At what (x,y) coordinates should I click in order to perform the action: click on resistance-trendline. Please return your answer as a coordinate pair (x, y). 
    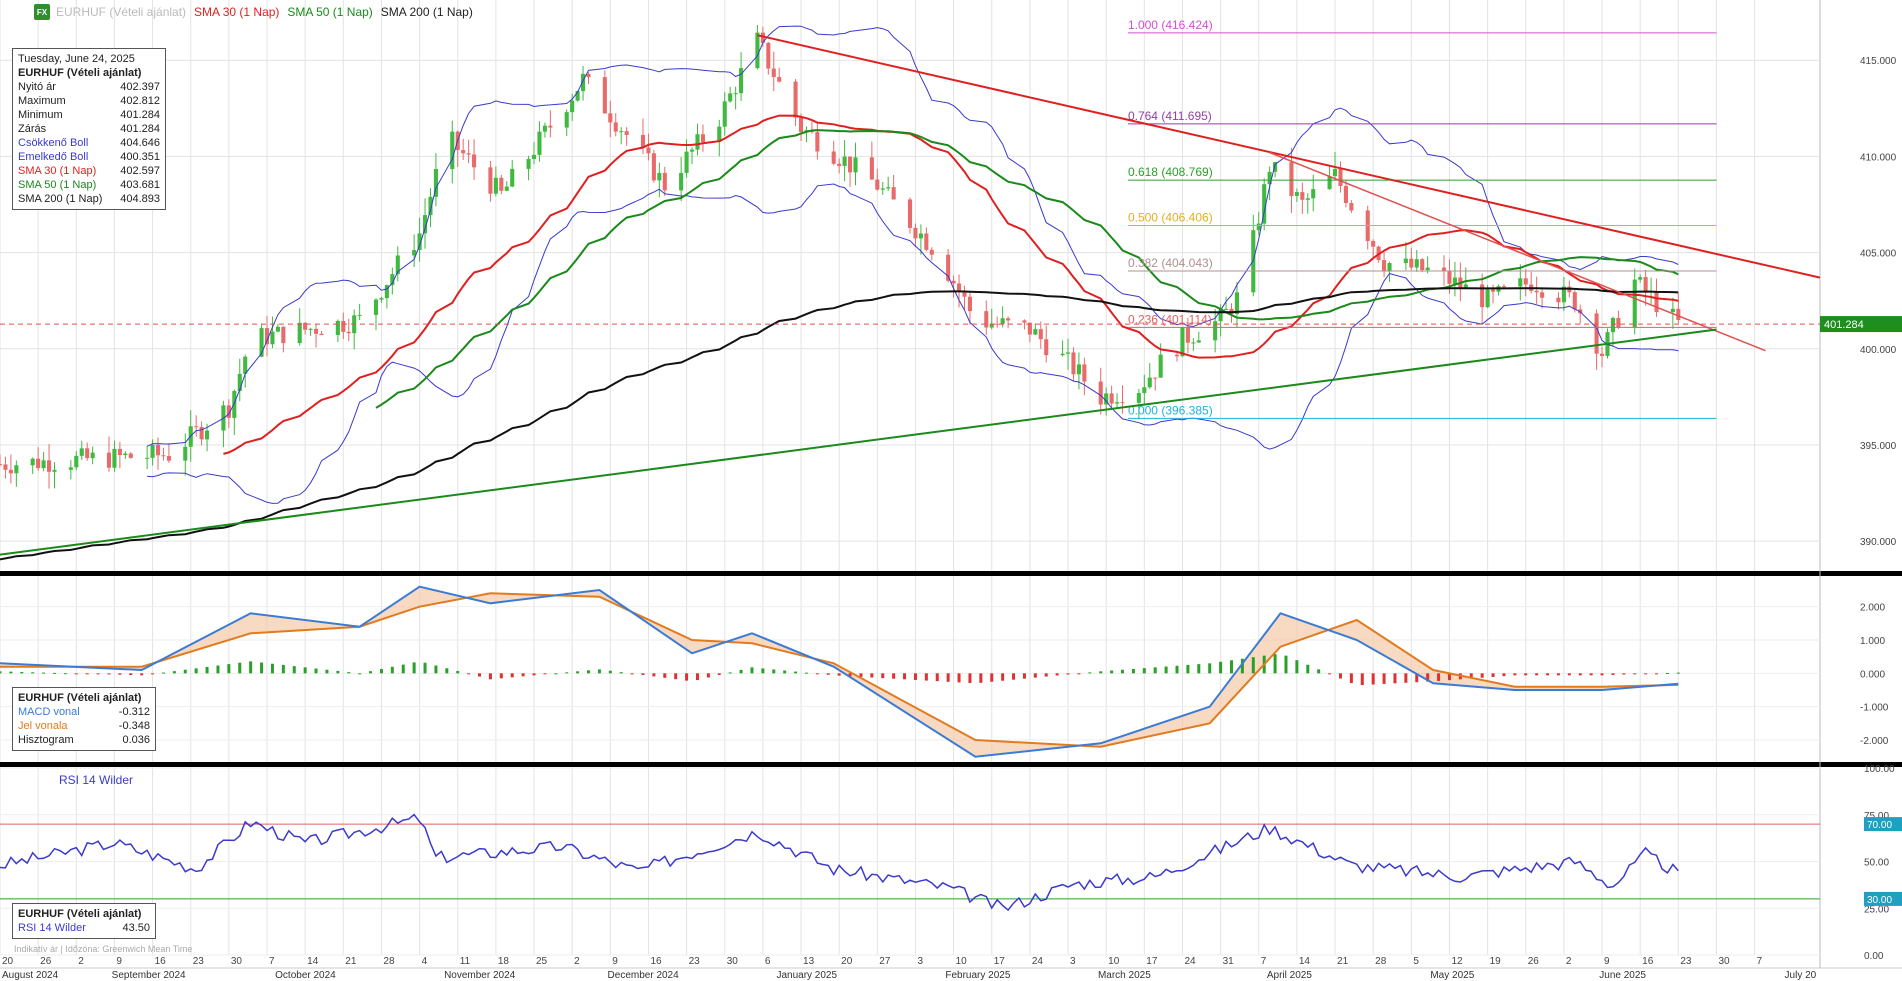
    Looking at the image, I should click on (1289, 156).